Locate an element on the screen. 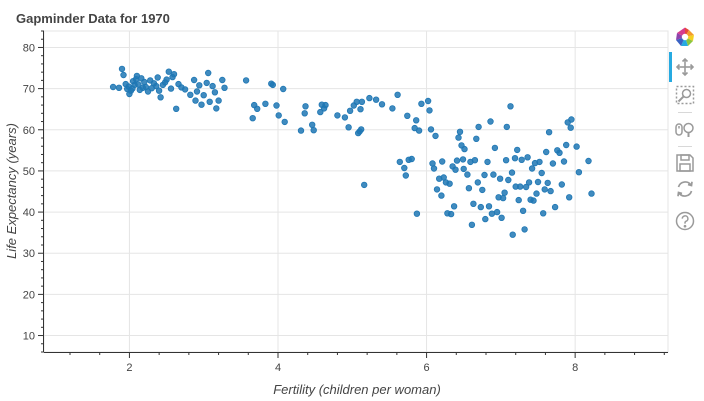 The image size is (704, 401). toolbar-divider is located at coordinates (685, 112).